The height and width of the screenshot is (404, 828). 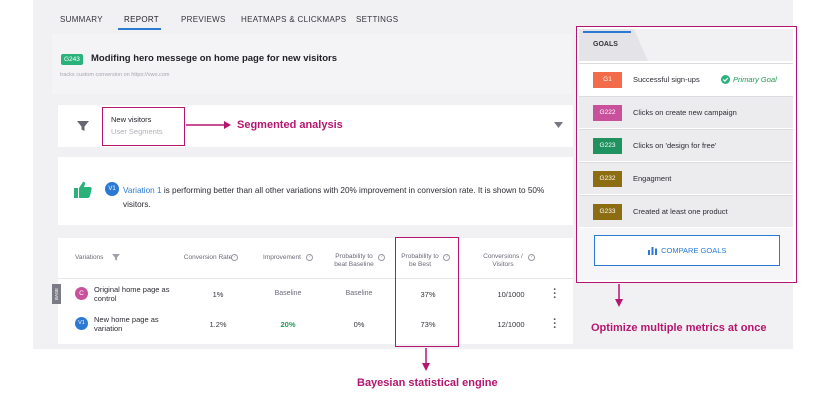 I want to click on improvement: 20%, so click(x=288, y=324).